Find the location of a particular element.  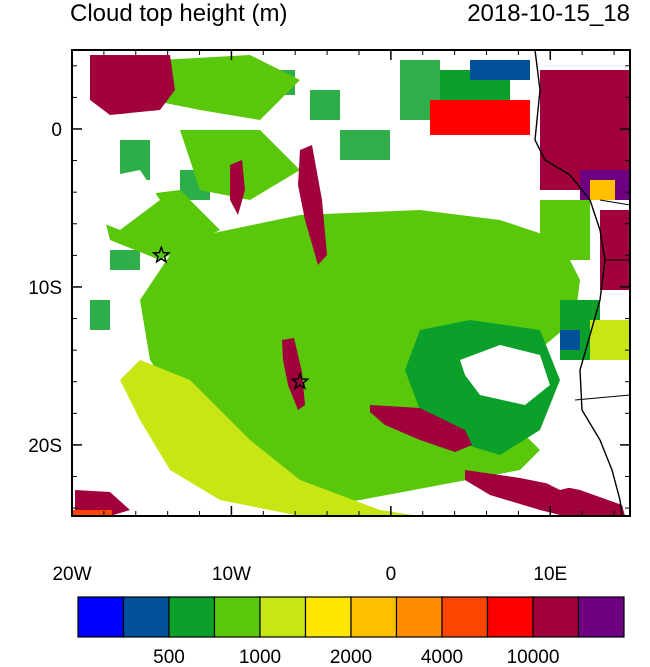

lon-tick-label: 20W is located at coordinates (71, 574).